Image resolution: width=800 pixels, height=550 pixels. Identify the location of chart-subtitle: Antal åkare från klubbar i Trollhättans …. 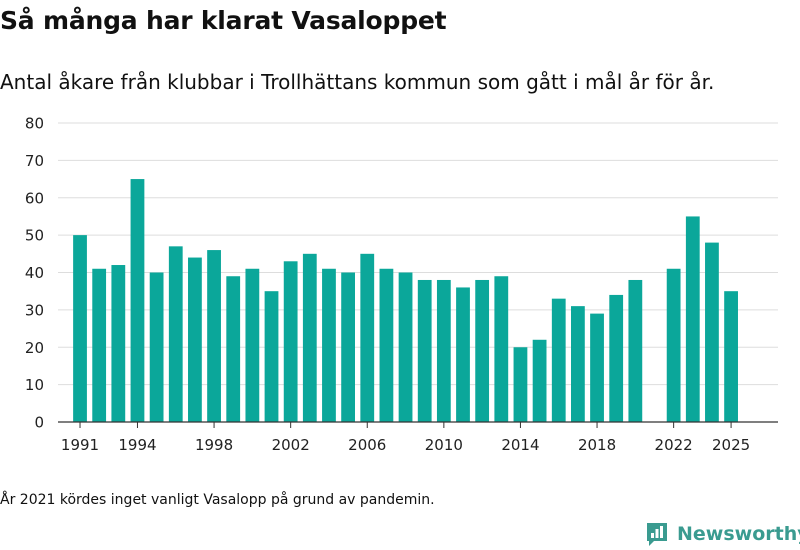
(357, 82).